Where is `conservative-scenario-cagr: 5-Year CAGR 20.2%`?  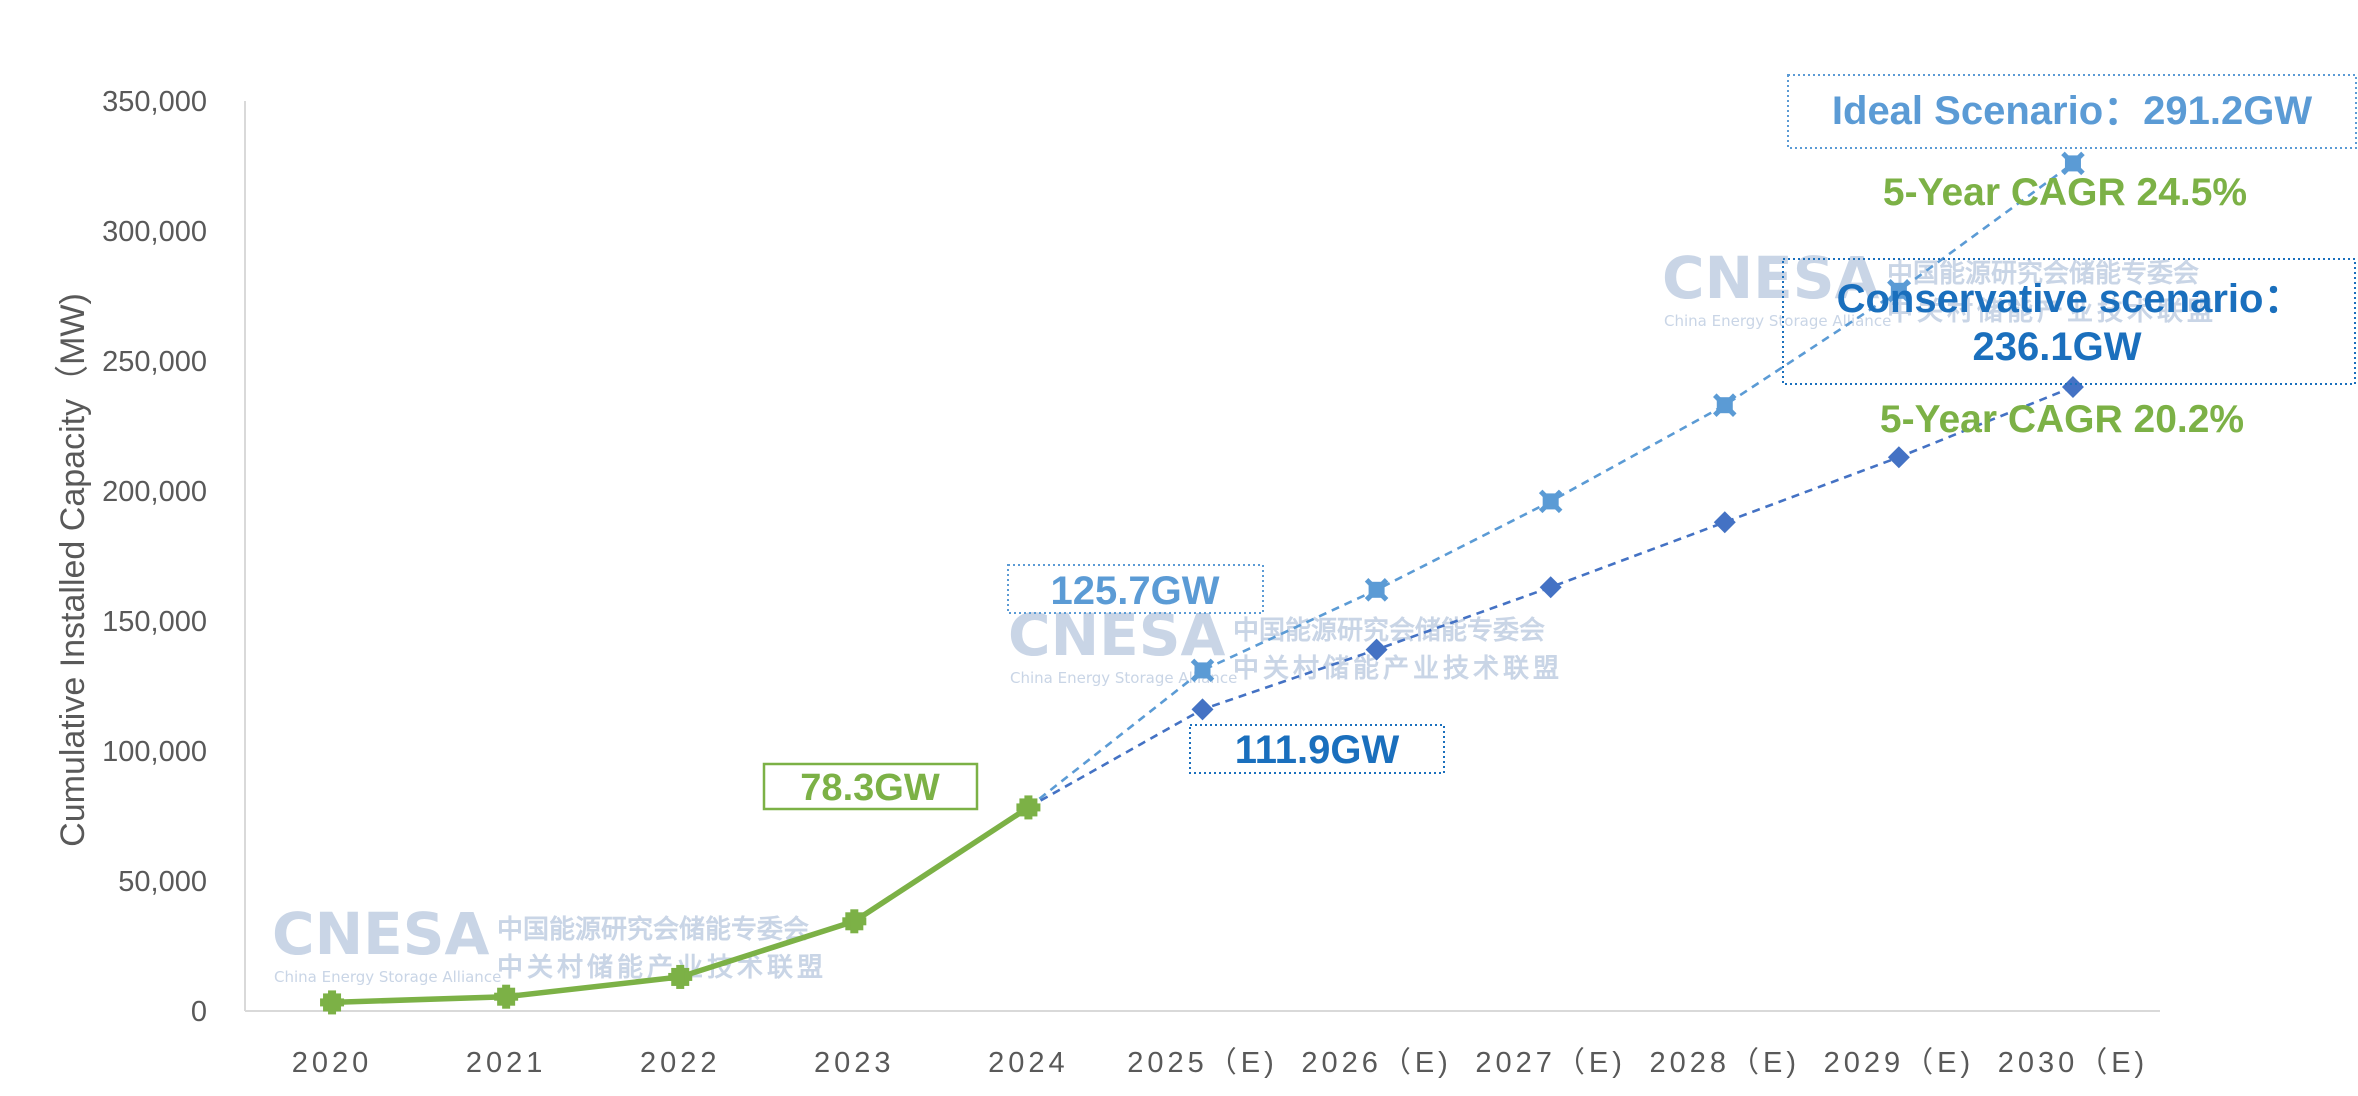 conservative-scenario-cagr: 5-Year CAGR 20.2% is located at coordinates (2062, 419).